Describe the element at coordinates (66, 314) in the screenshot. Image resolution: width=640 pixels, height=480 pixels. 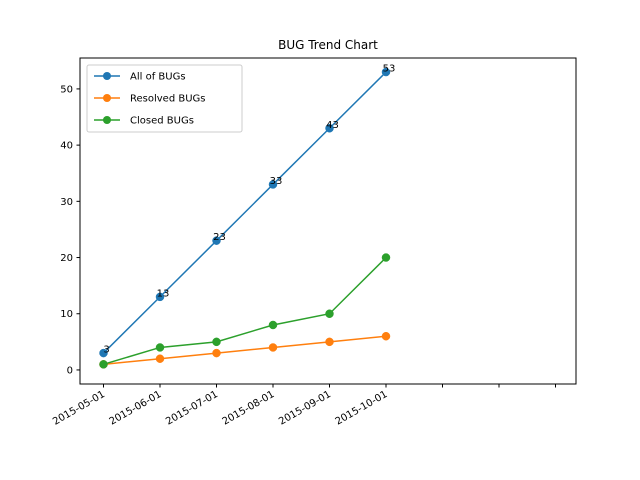
I see `y-tick-label: 10` at that location.